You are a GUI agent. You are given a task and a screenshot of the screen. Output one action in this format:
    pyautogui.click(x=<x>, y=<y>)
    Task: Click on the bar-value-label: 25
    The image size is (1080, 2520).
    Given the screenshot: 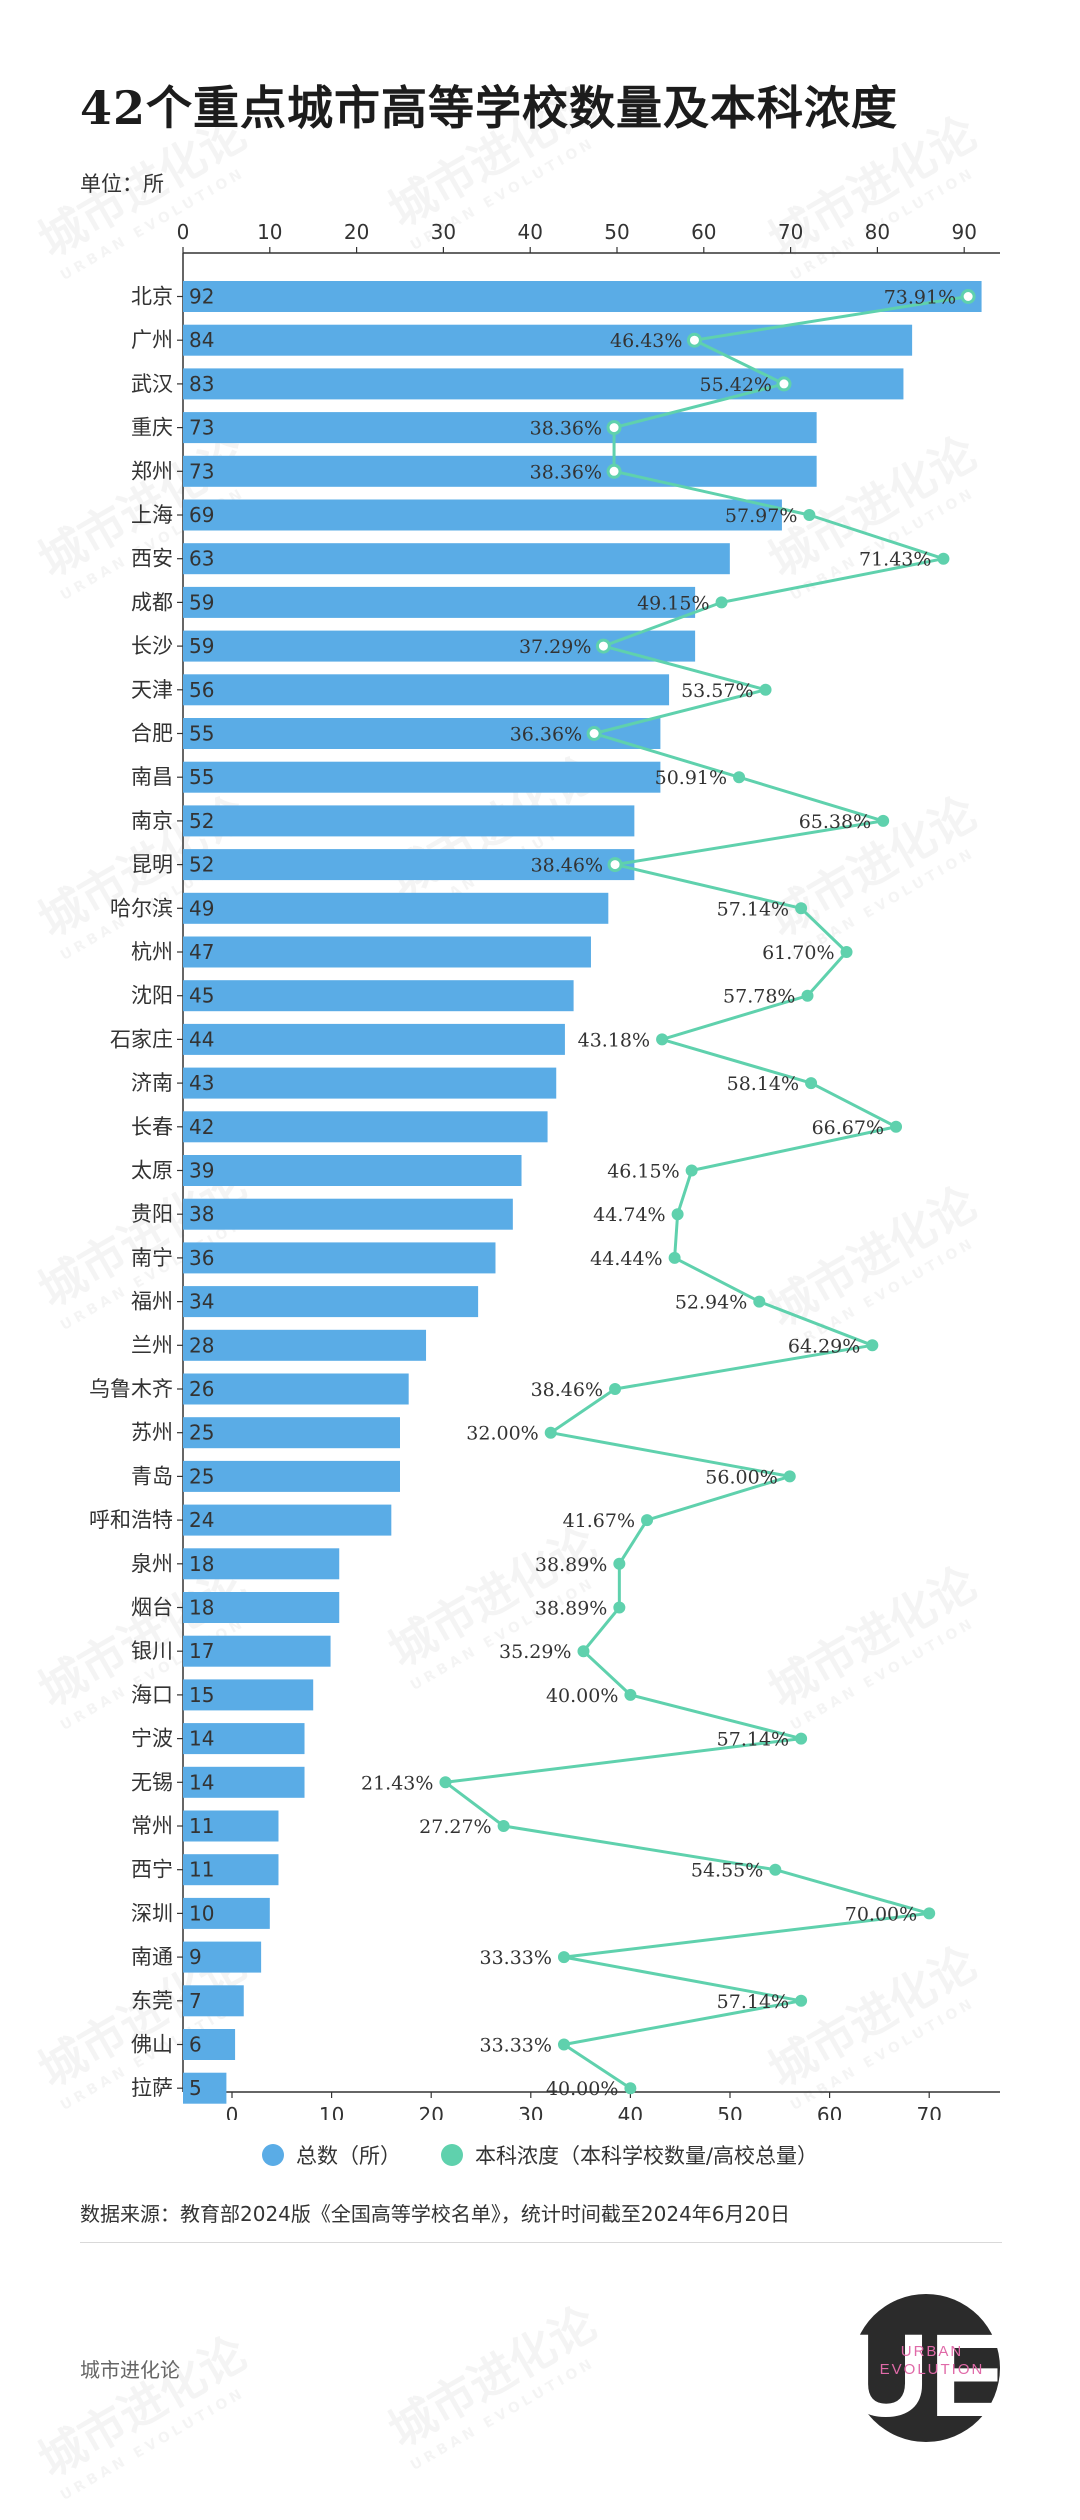 What is the action you would take?
    pyautogui.click(x=201, y=1476)
    